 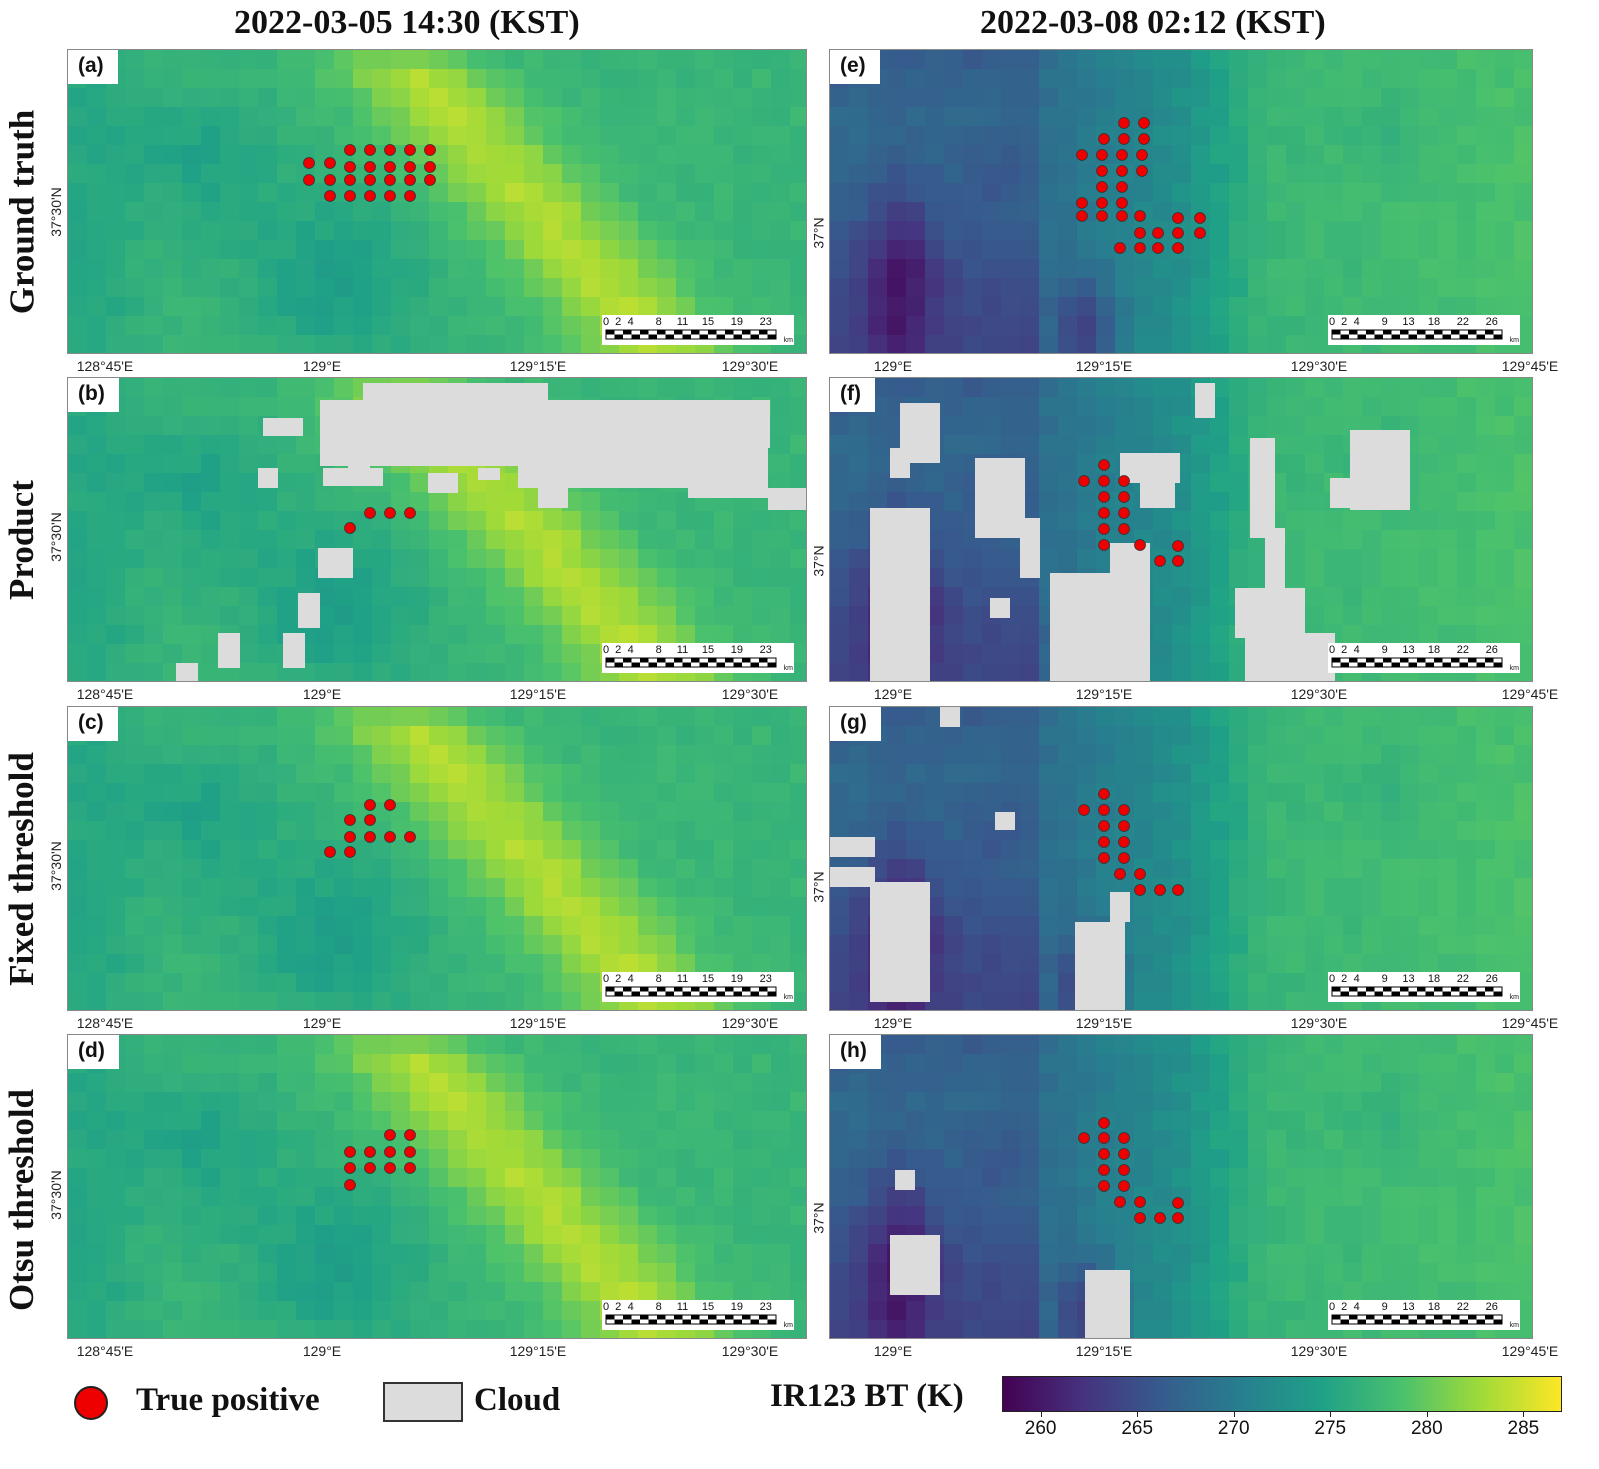 I want to click on column-title-left: 2022-03-05 14:30 (KST), so click(x=407, y=22).